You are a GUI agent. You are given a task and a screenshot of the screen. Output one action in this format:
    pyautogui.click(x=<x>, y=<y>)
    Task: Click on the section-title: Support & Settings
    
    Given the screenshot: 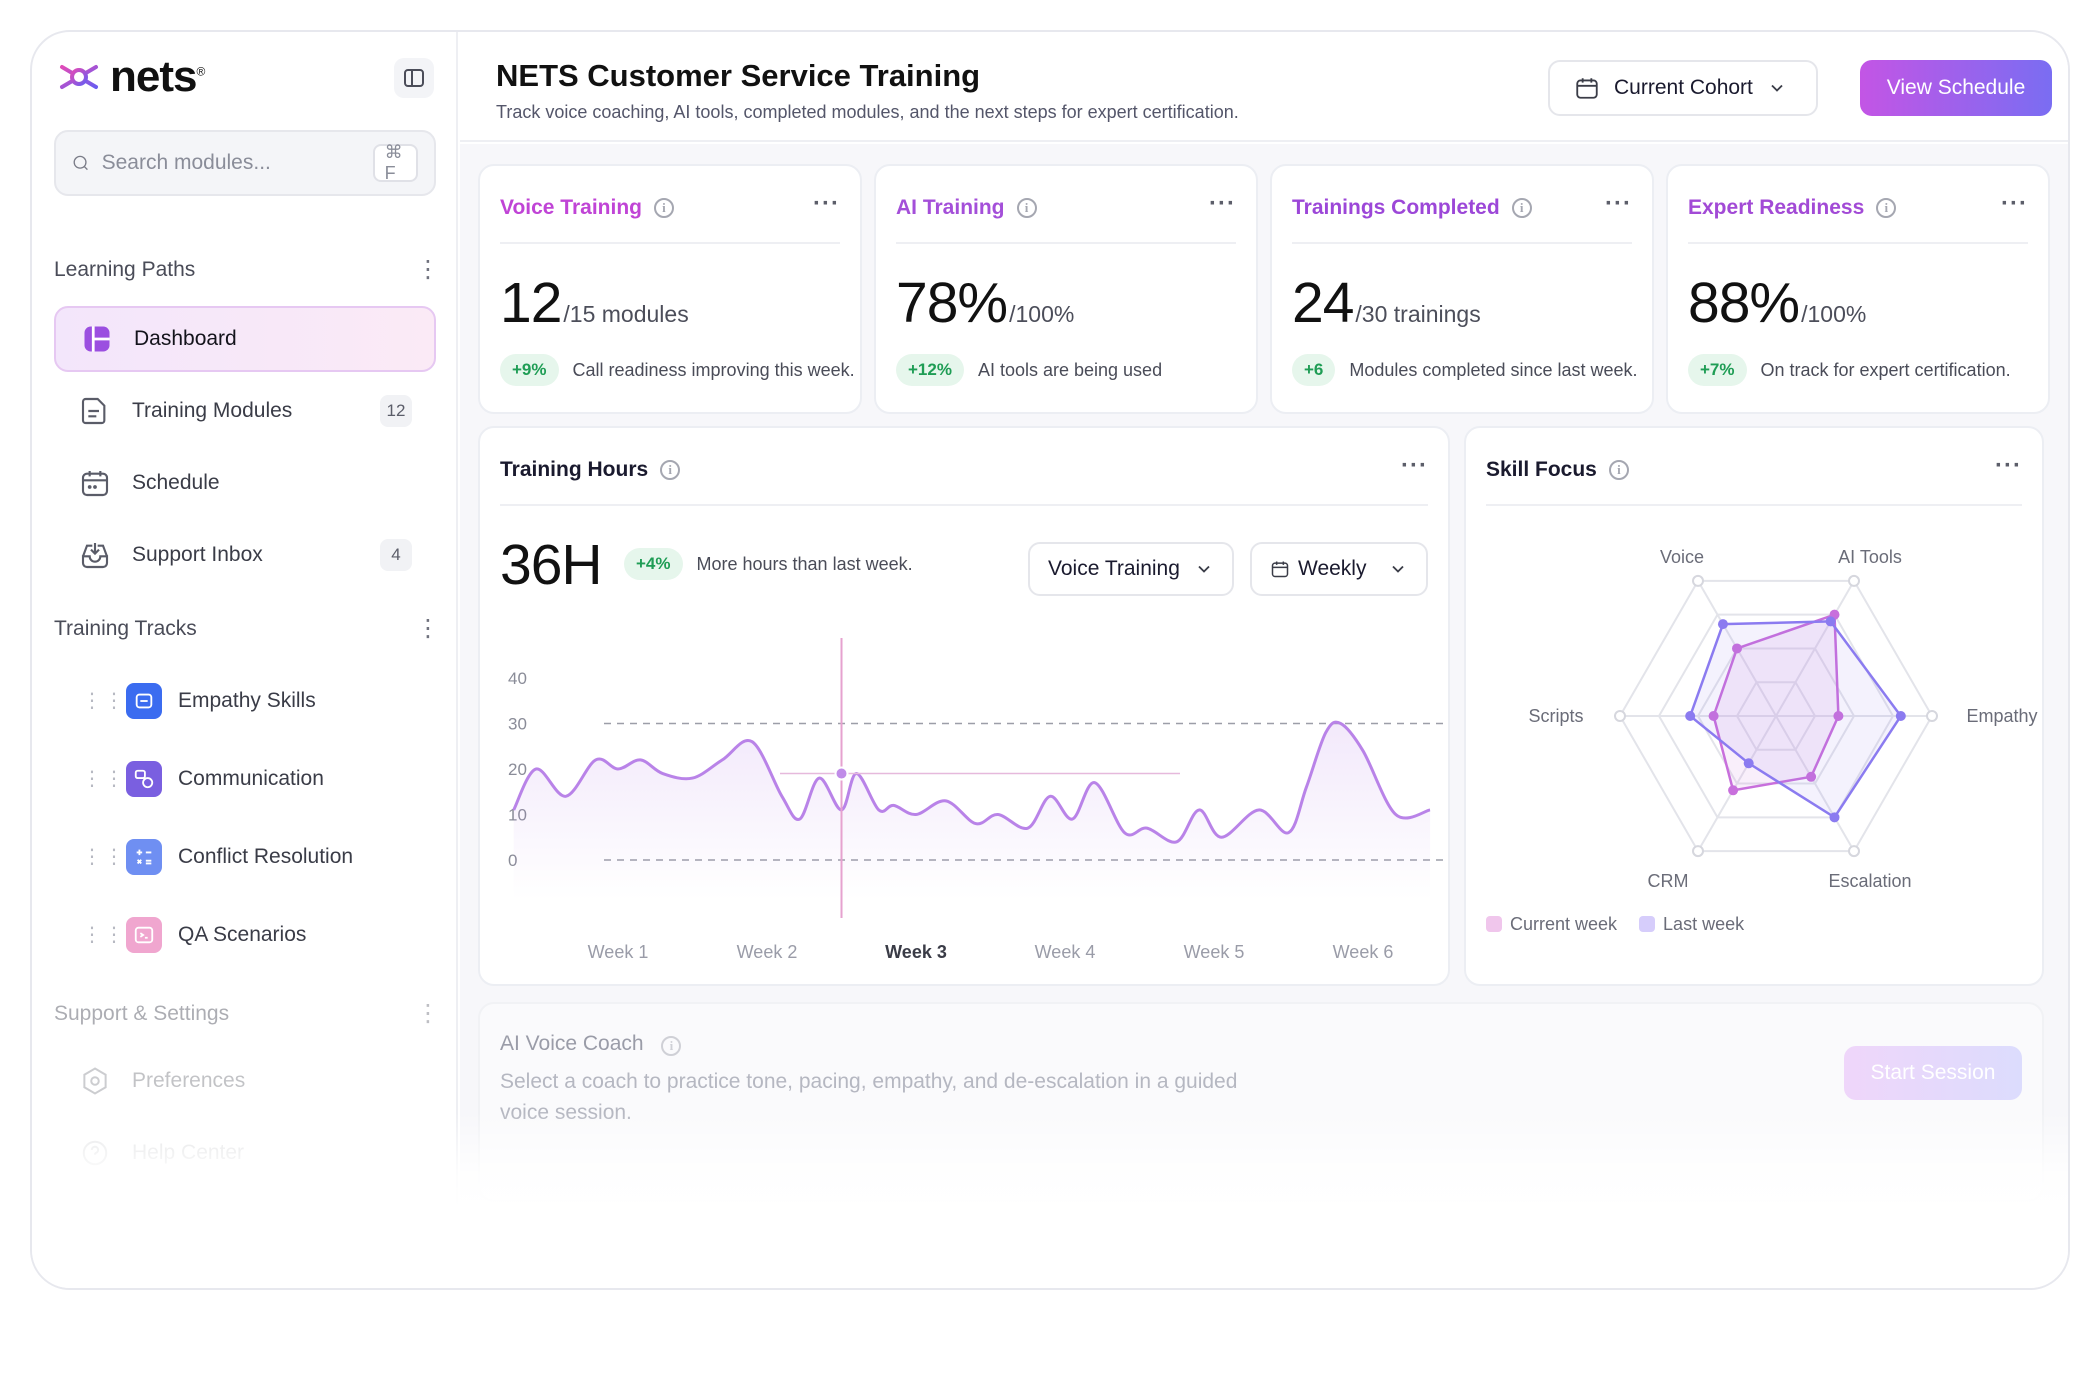 What is the action you would take?
    pyautogui.click(x=142, y=1013)
    